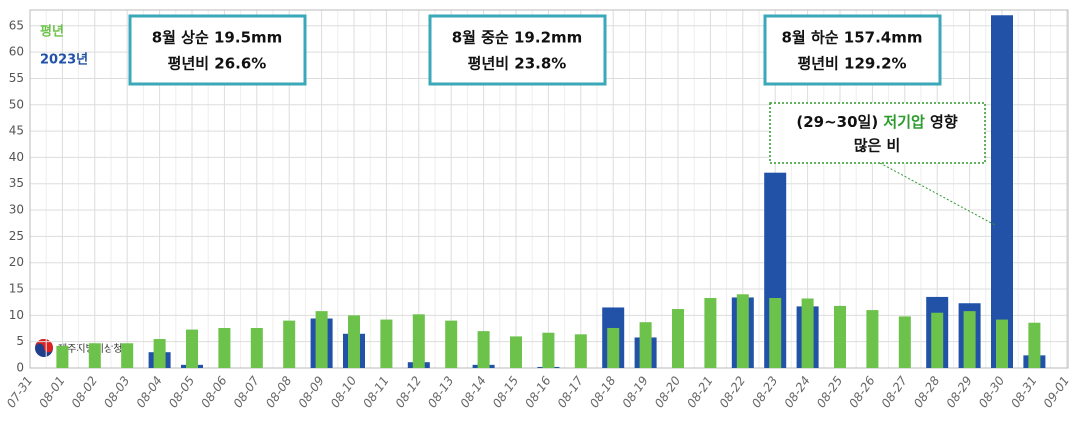  Describe the element at coordinates (603, 391) in the screenshot. I see `x-tick-label: 08-18` at that location.